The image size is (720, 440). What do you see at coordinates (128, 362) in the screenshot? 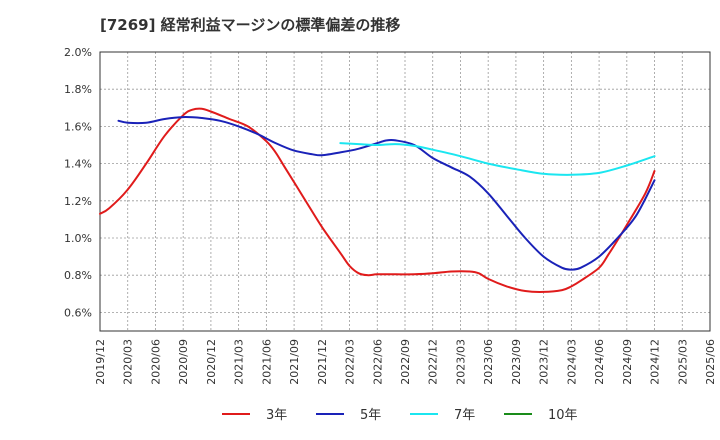
I see `x-tick-label: 2020/03` at bounding box center [128, 362].